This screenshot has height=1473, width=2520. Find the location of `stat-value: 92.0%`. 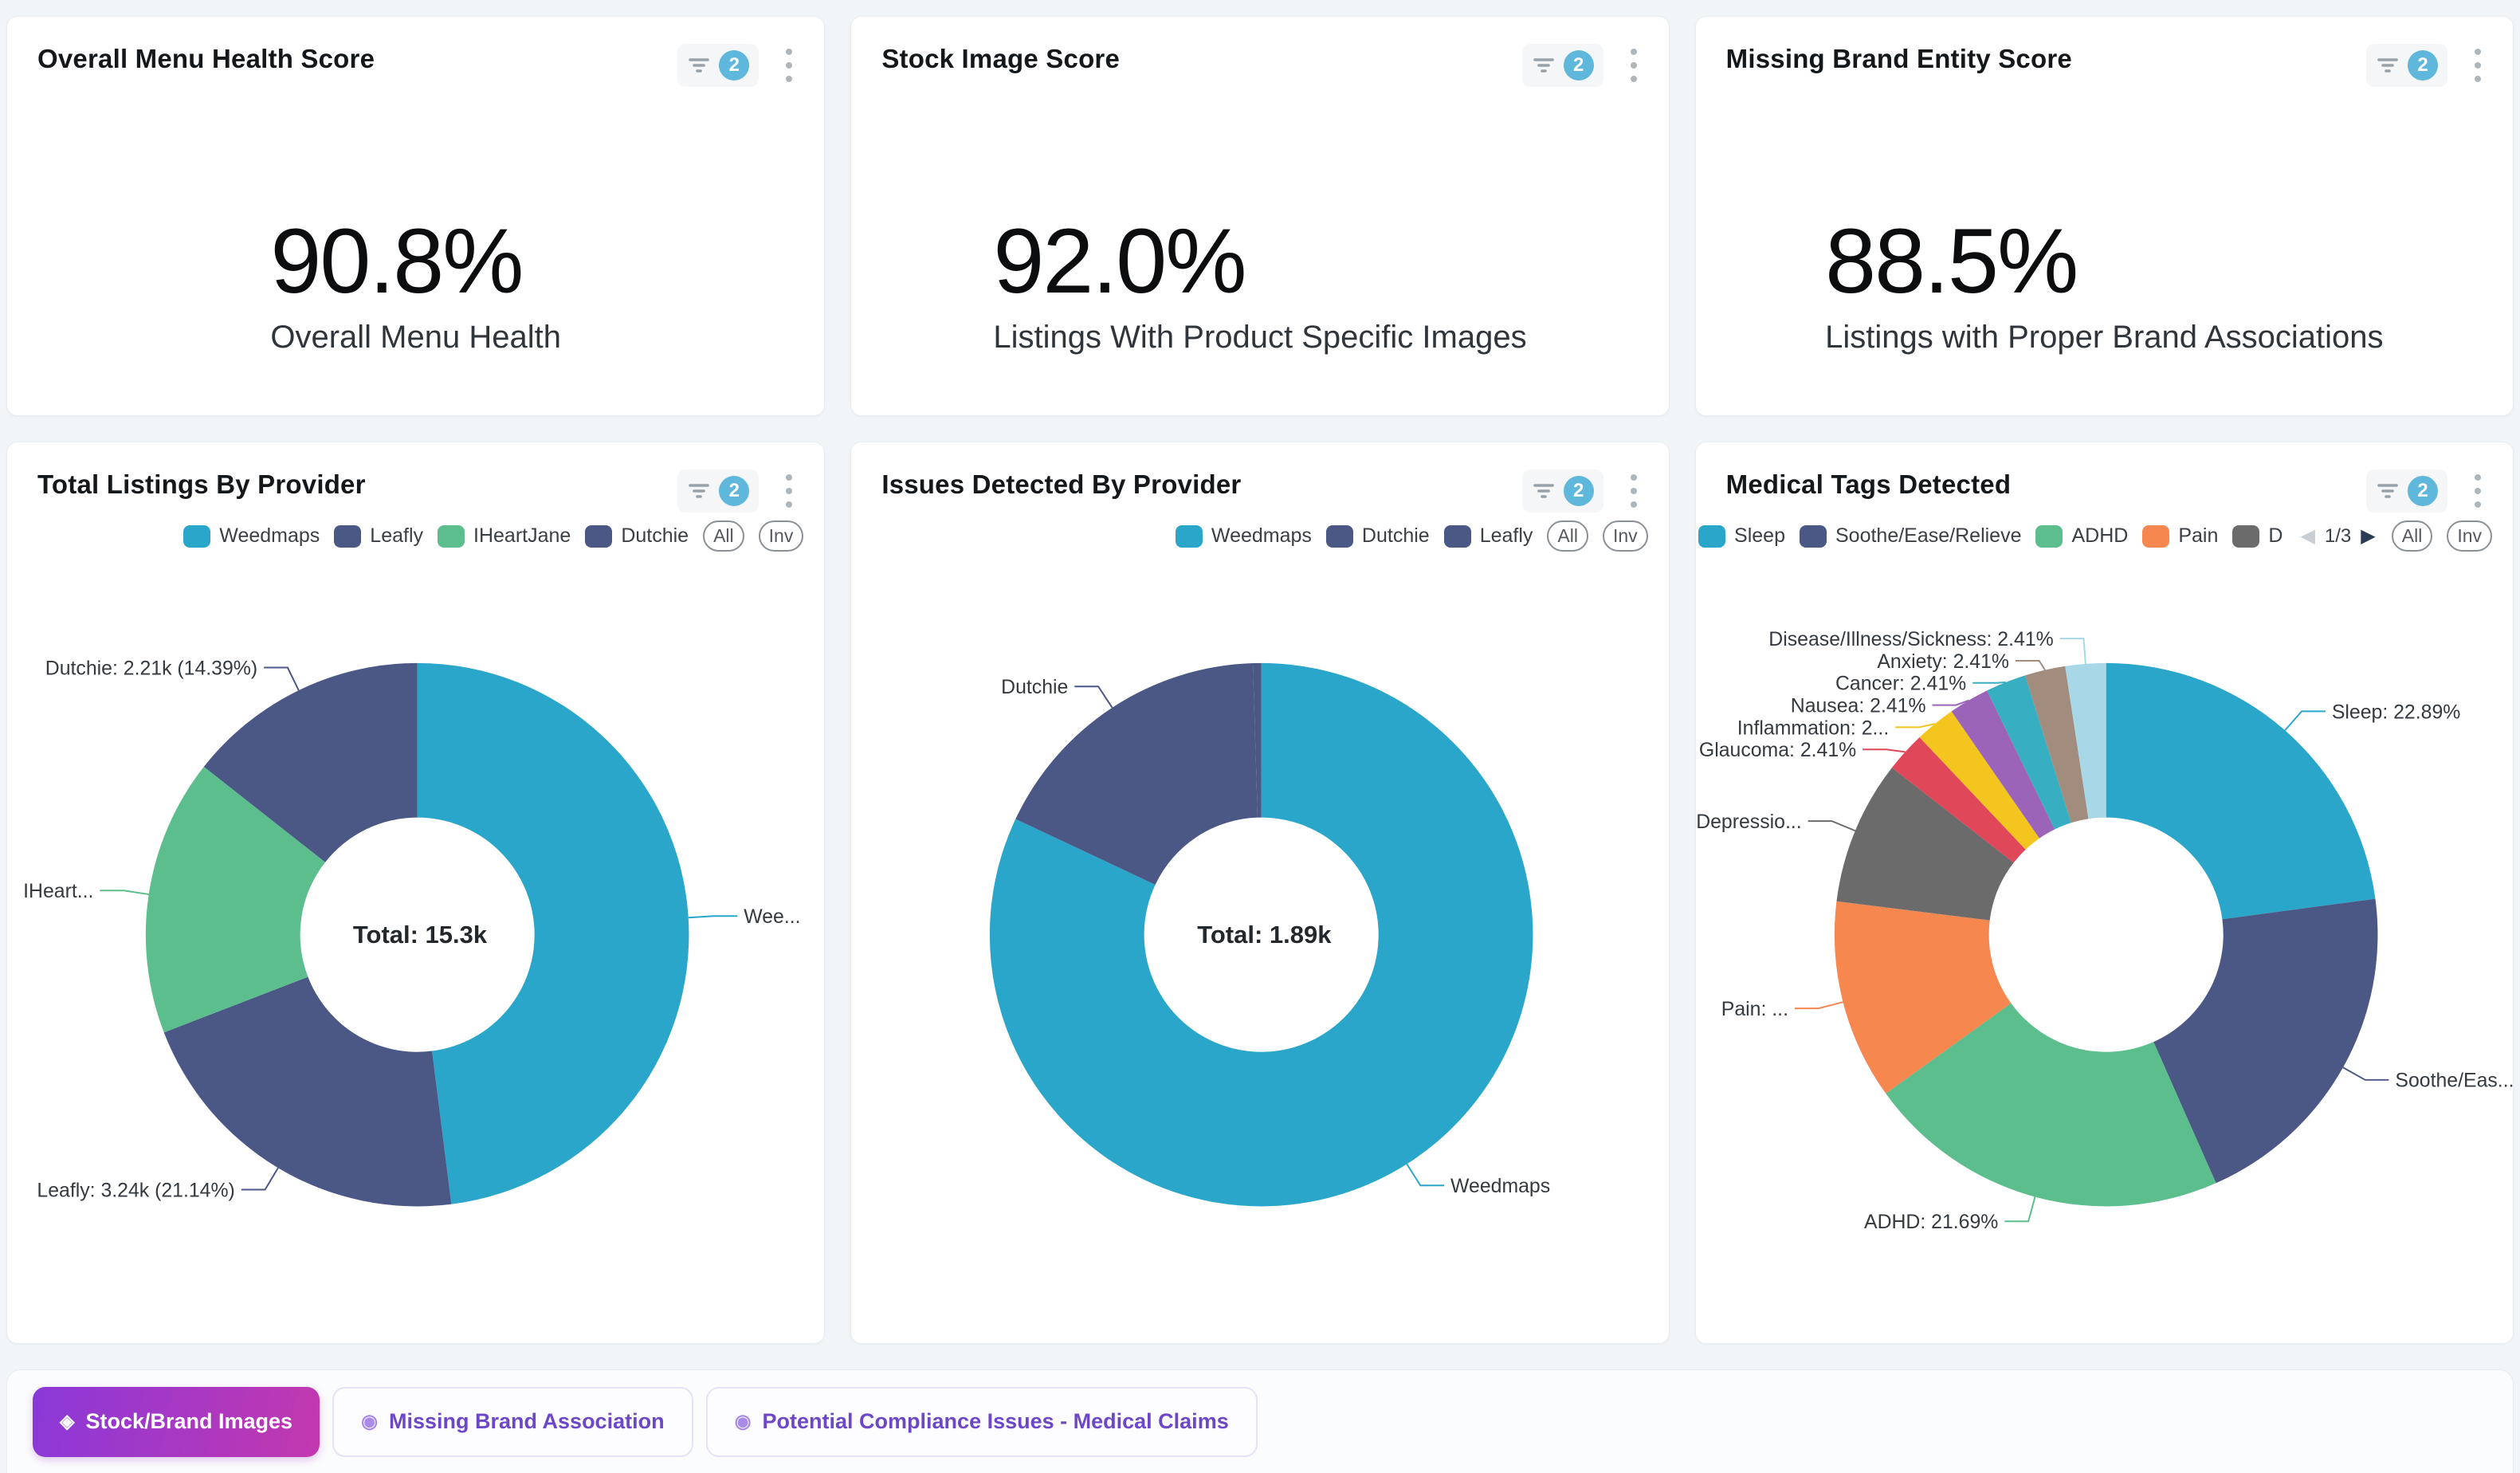

stat-value: 92.0% is located at coordinates (1119, 261).